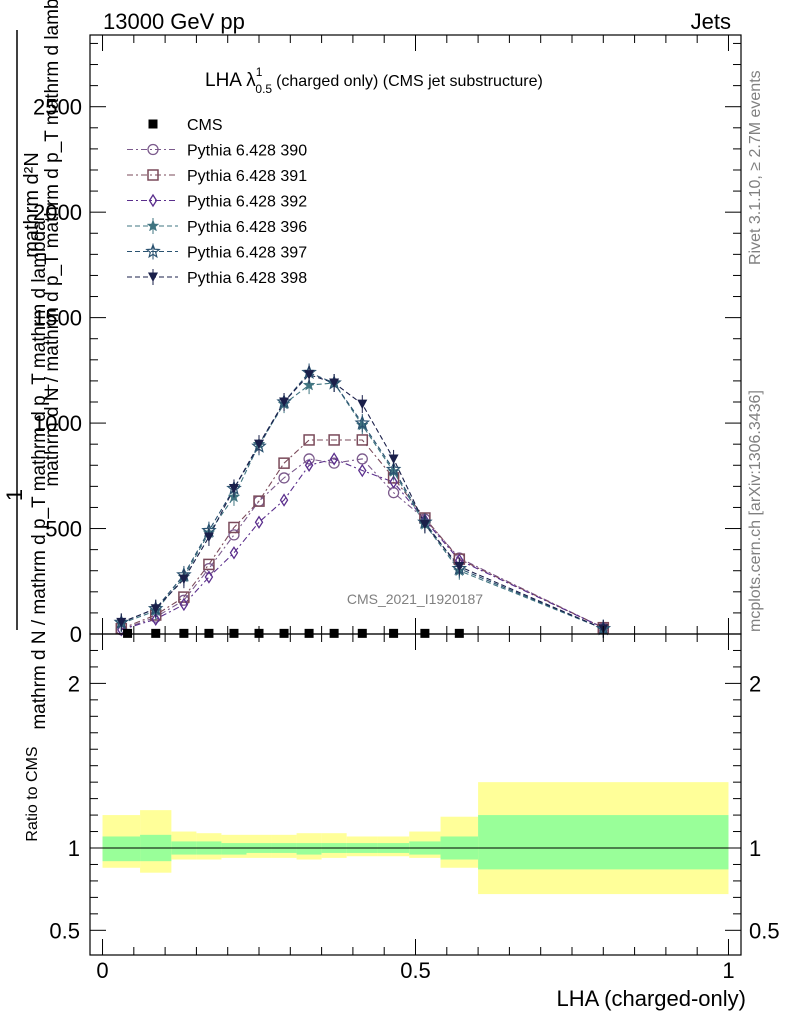 This screenshot has height=1024, width=786. Describe the element at coordinates (76, 634) in the screenshot. I see `y-tick-label: 0` at that location.